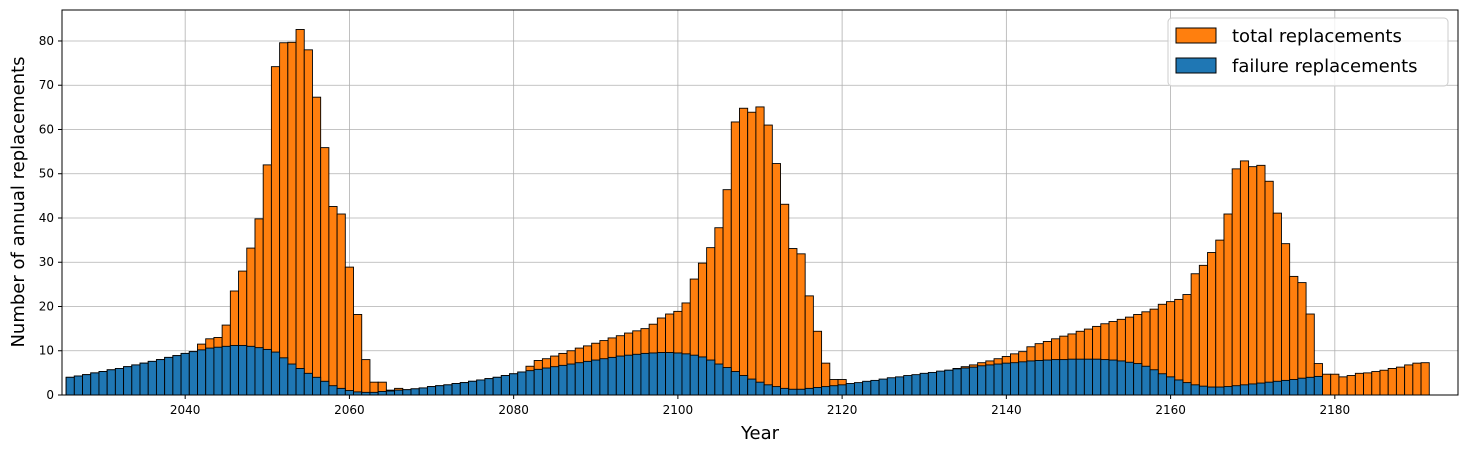  What do you see at coordinates (46, 218) in the screenshot?
I see `y-tick-label: 40` at bounding box center [46, 218].